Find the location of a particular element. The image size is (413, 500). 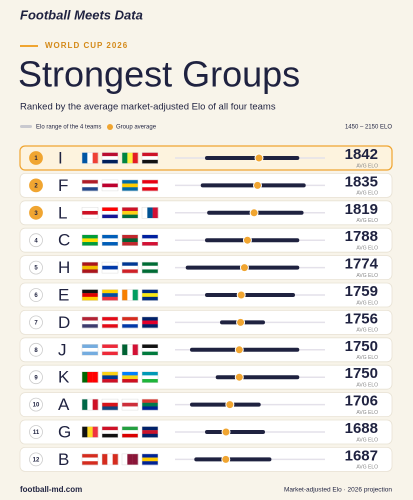

average-value: 1774 is located at coordinates (362, 264).